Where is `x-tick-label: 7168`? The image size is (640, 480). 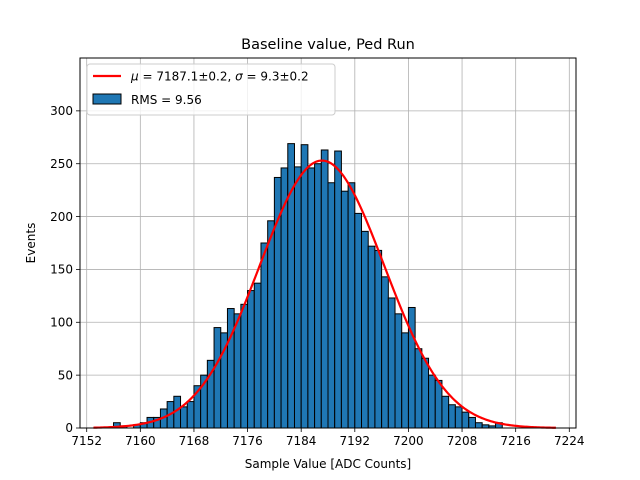 x-tick-label: 7168 is located at coordinates (194, 441).